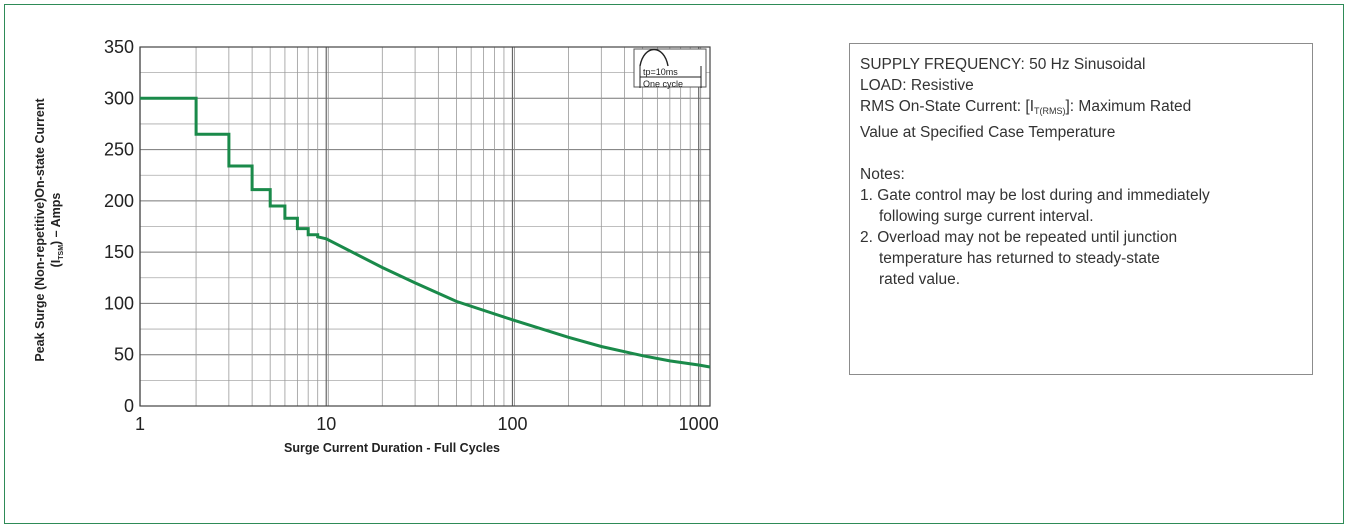 The image size is (1351, 531). Describe the element at coordinates (427, 424) in the screenshot. I see `x-tick-labels: 1 10 100 1000` at that location.